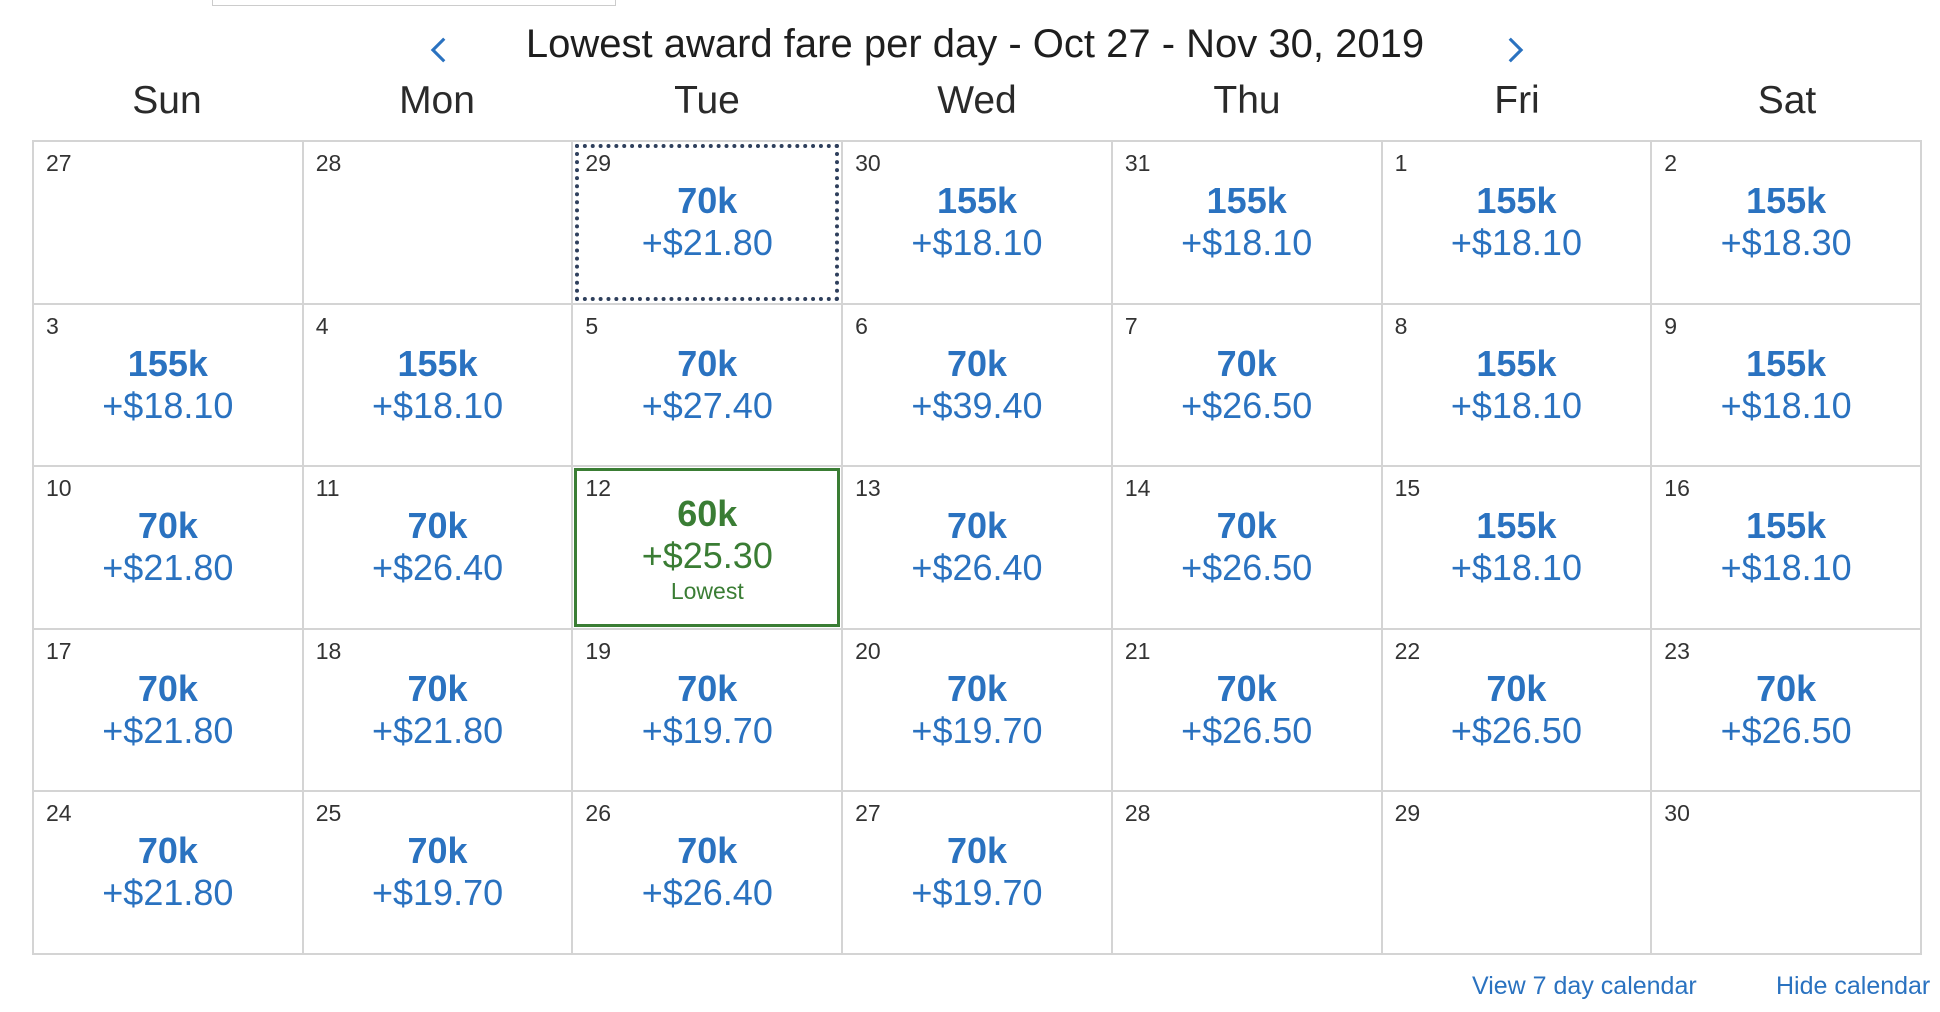 The width and height of the screenshot is (1940, 1012). I want to click on calendar-day-cell: 25 70k +$19.70, so click(438, 873).